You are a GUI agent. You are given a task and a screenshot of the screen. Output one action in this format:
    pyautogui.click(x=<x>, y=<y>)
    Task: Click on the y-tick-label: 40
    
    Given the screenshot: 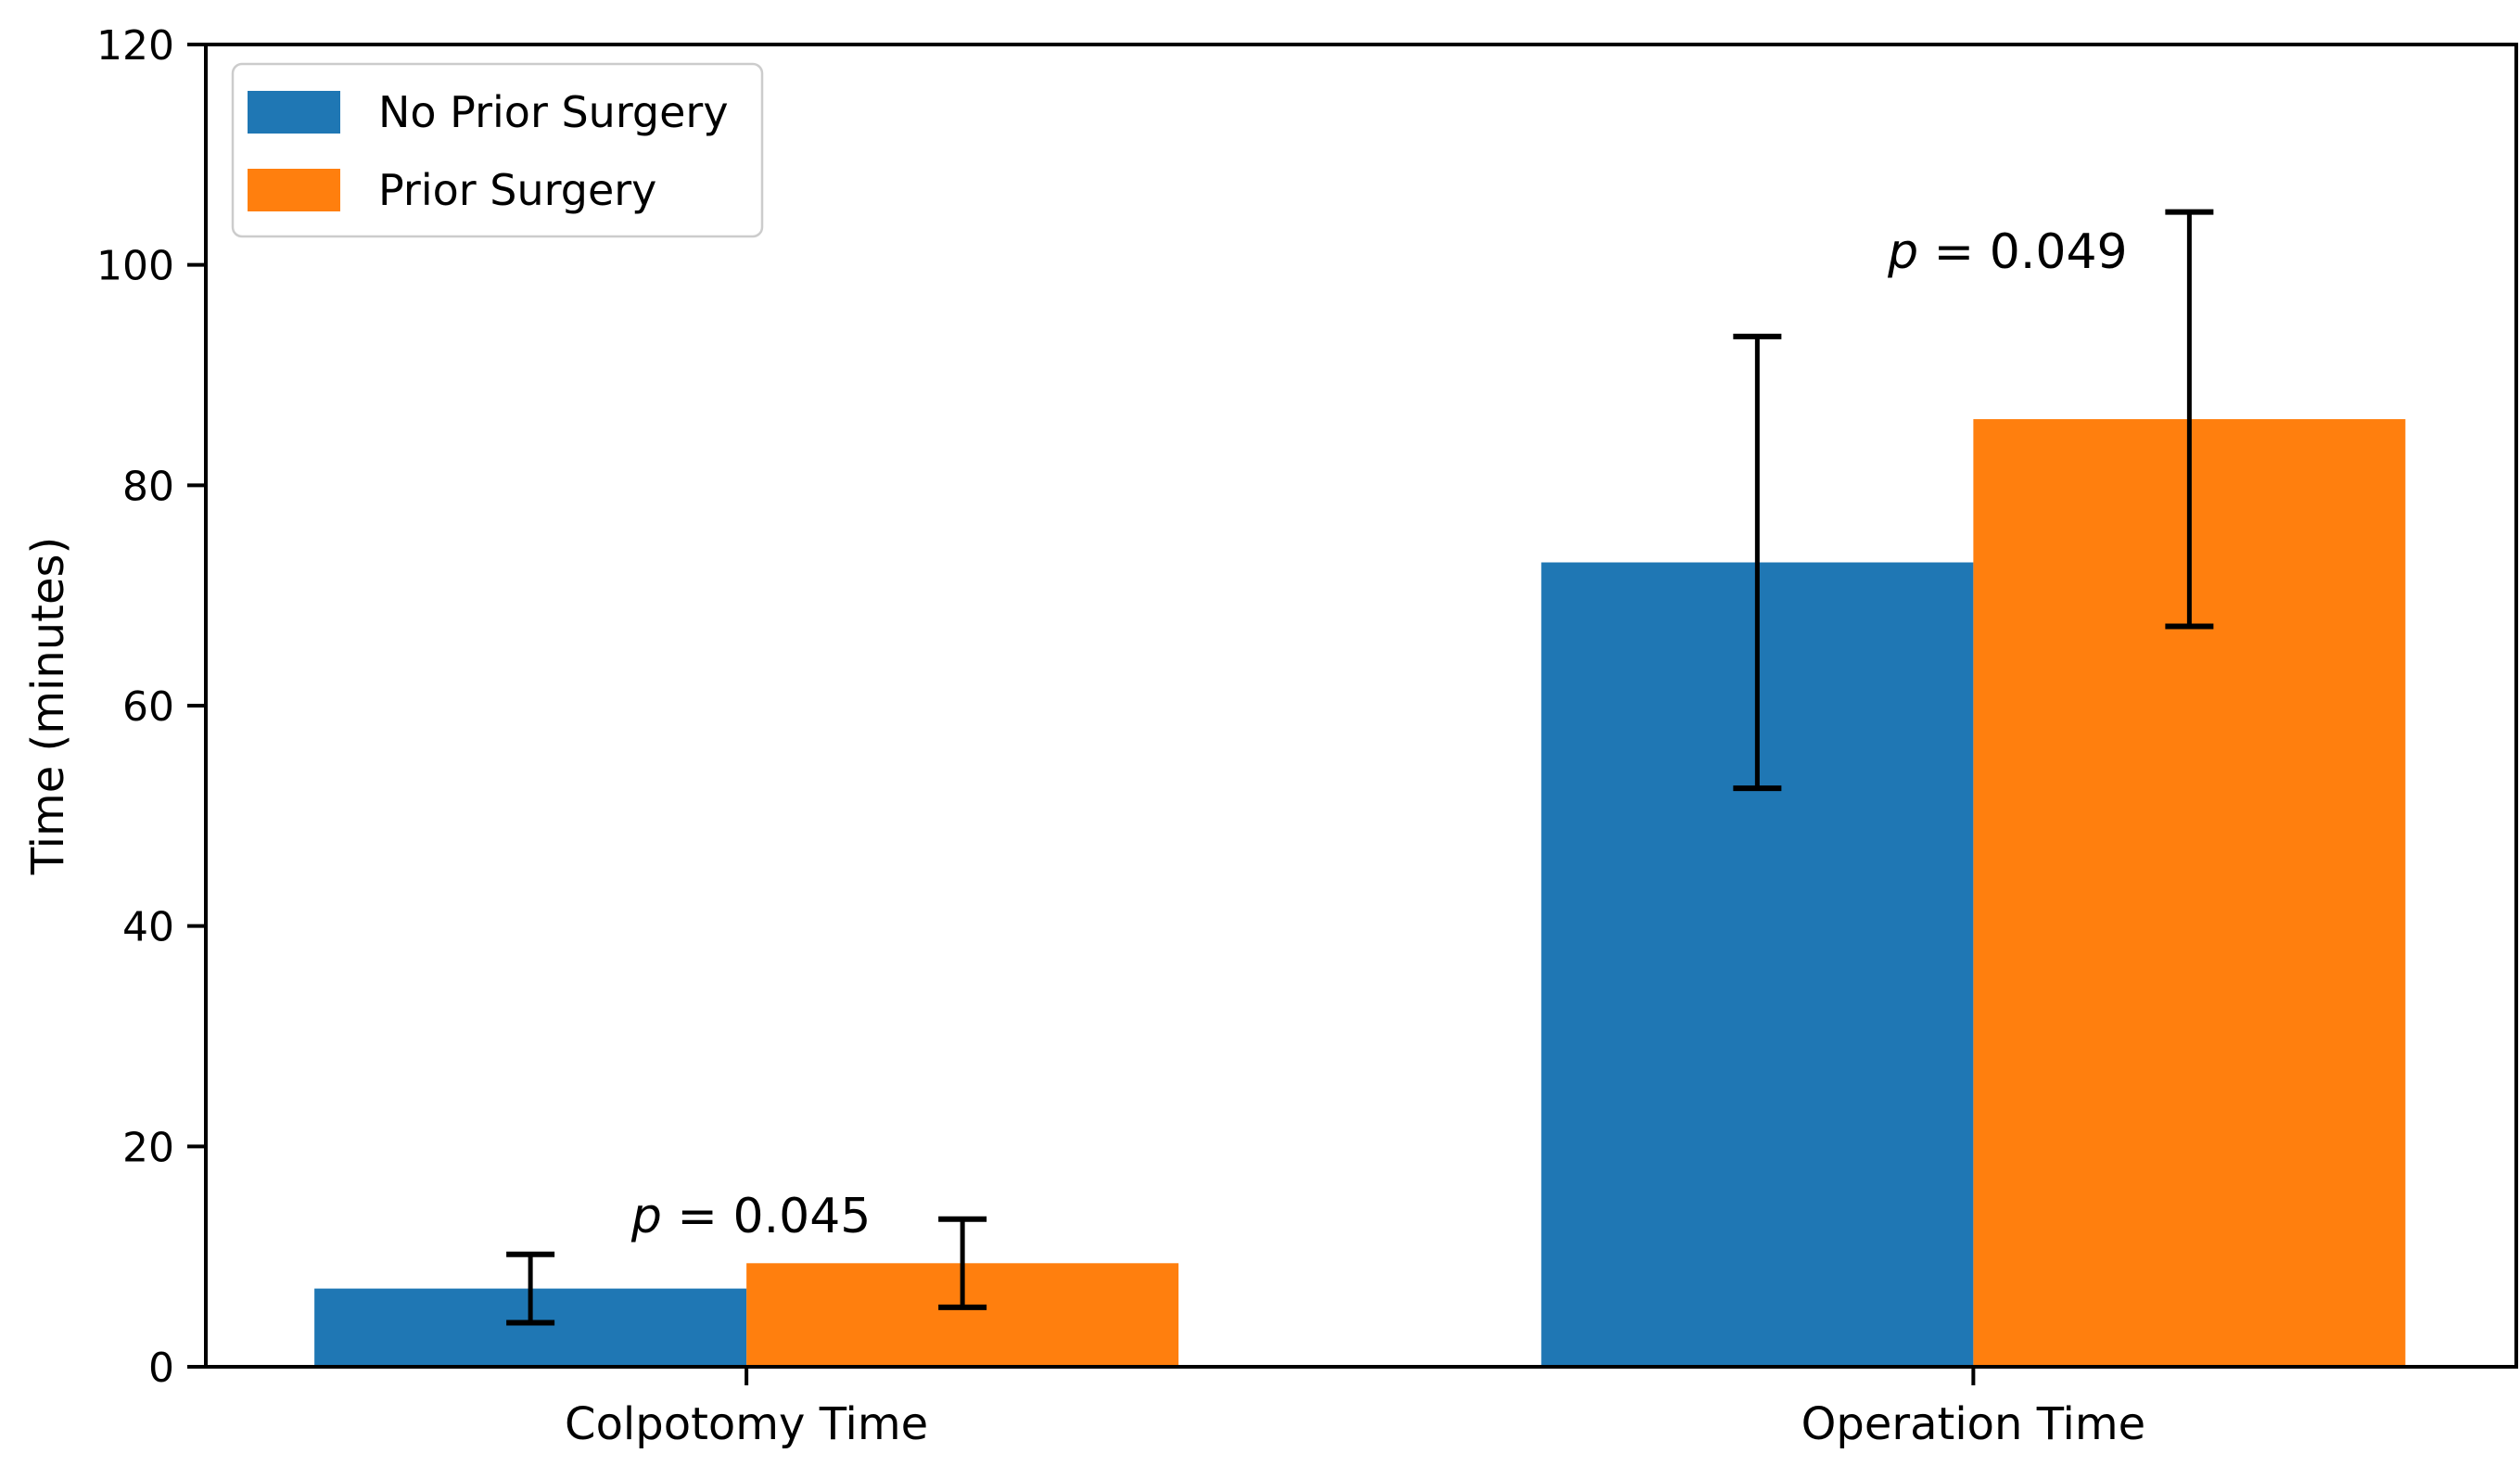 What is the action you would take?
    pyautogui.click(x=148, y=927)
    